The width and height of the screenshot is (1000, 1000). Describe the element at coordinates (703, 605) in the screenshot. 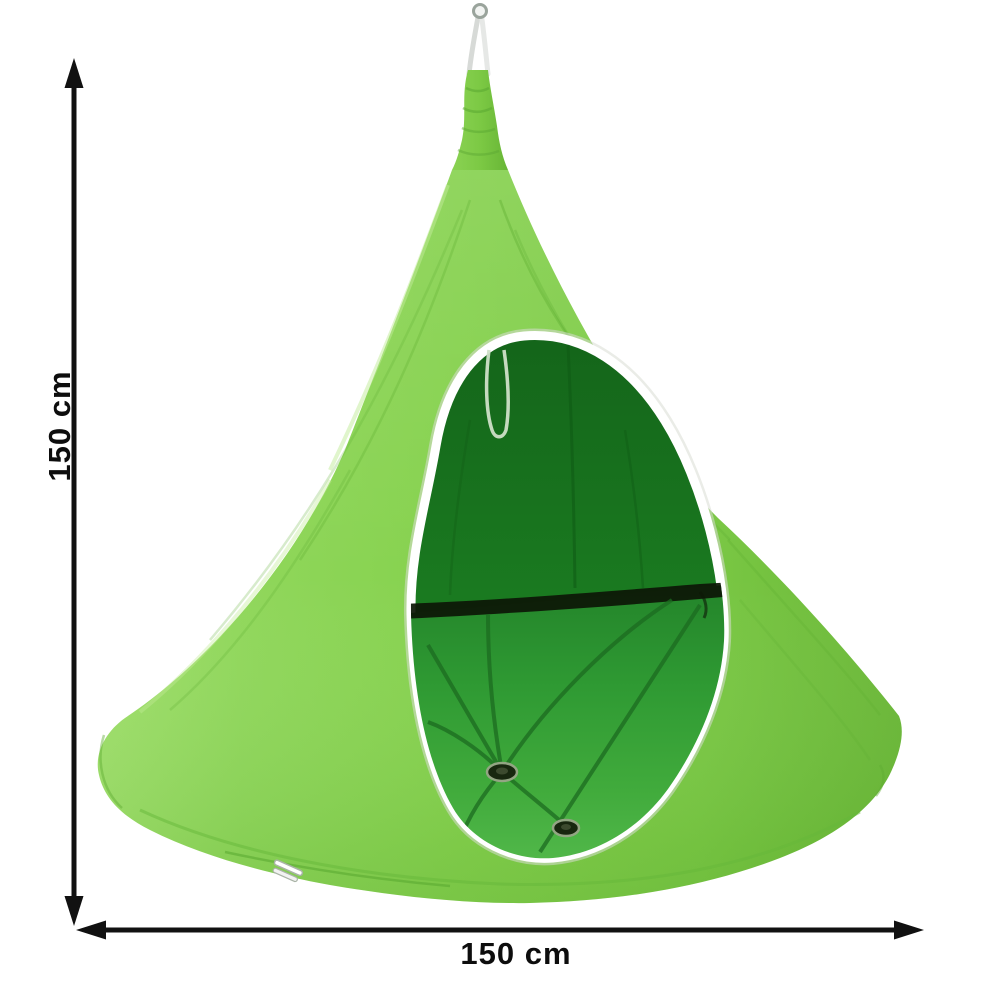

I see `interior-seam-hook` at that location.